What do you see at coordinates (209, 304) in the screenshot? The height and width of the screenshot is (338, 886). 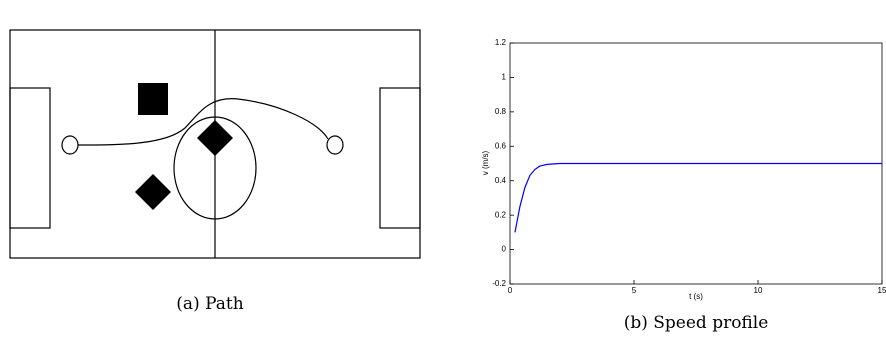 I see `caption: (a) Path` at bounding box center [209, 304].